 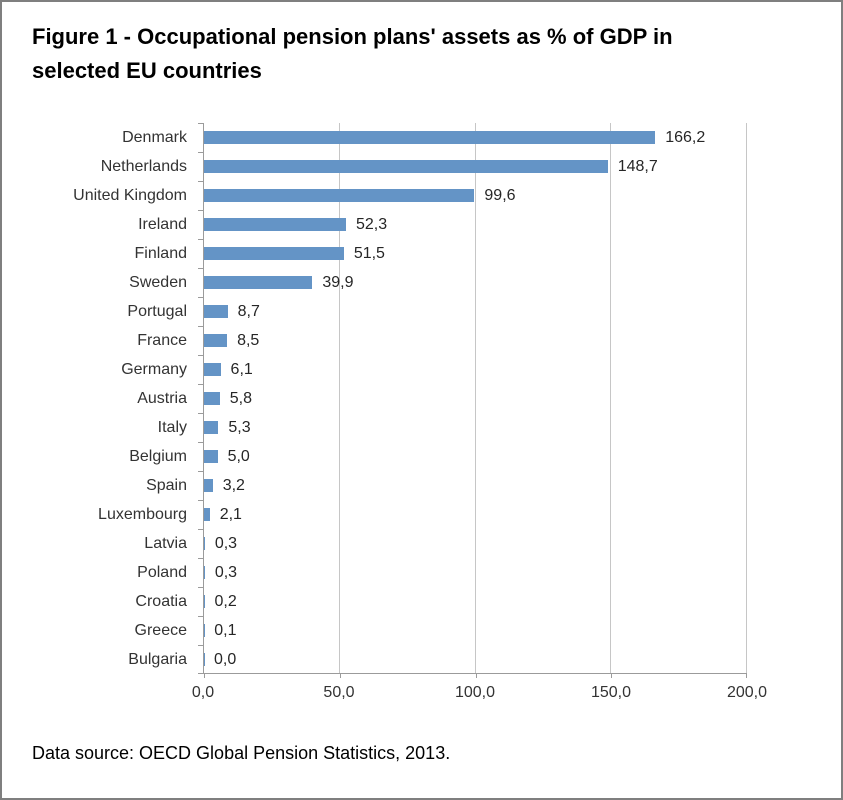 I want to click on value-label: 52,3, so click(x=371, y=224).